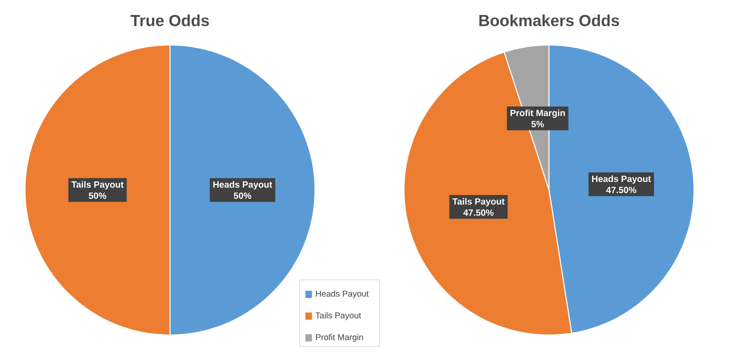 Image resolution: width=731 pixels, height=356 pixels. I want to click on chart-title: True Odds, so click(169, 20).